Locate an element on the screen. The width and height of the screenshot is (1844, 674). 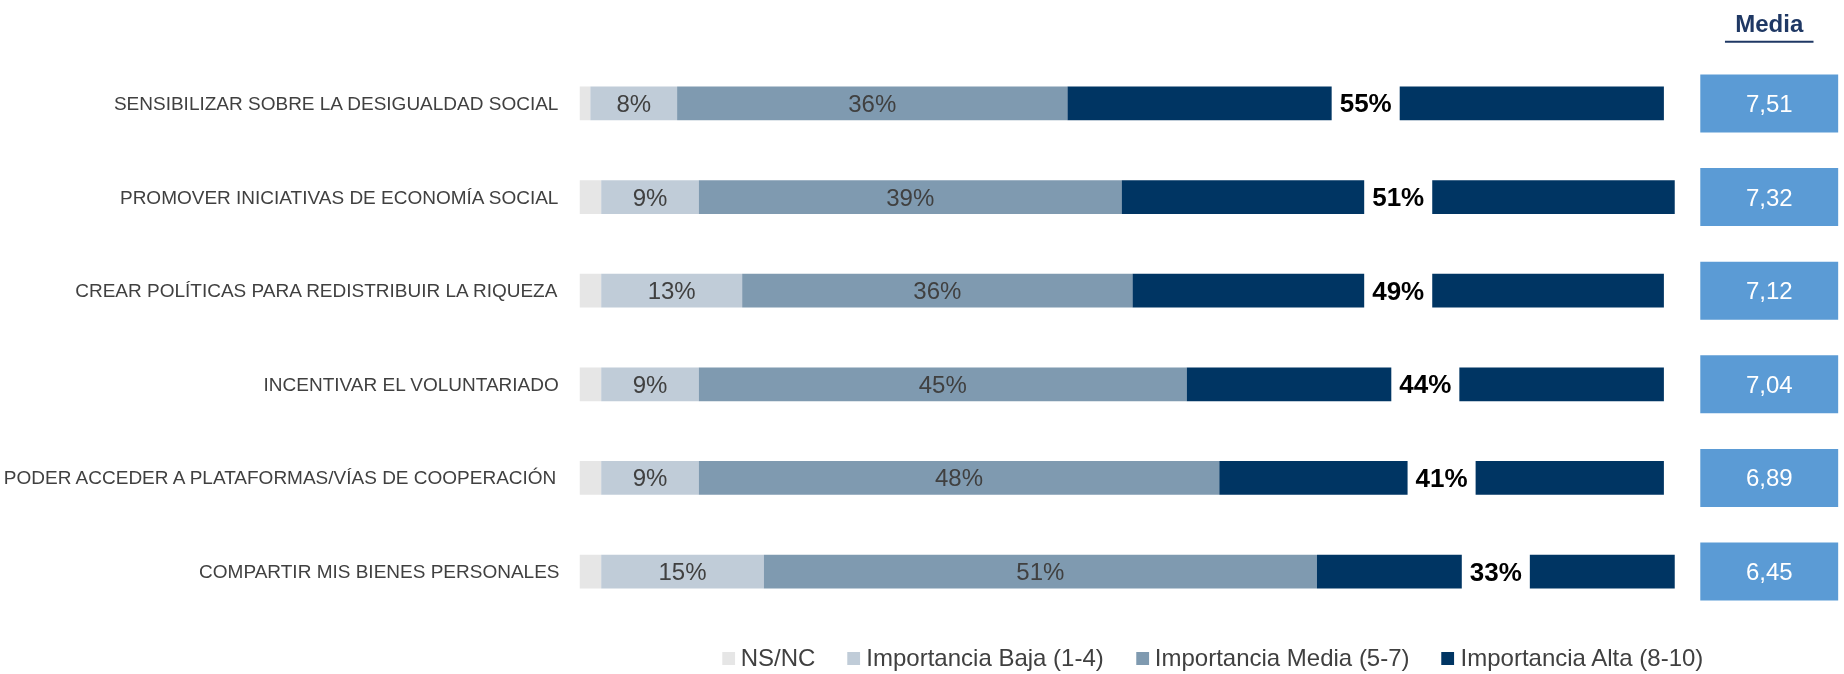
legend-label: Importancia Baja (1-4) is located at coordinates (985, 658).